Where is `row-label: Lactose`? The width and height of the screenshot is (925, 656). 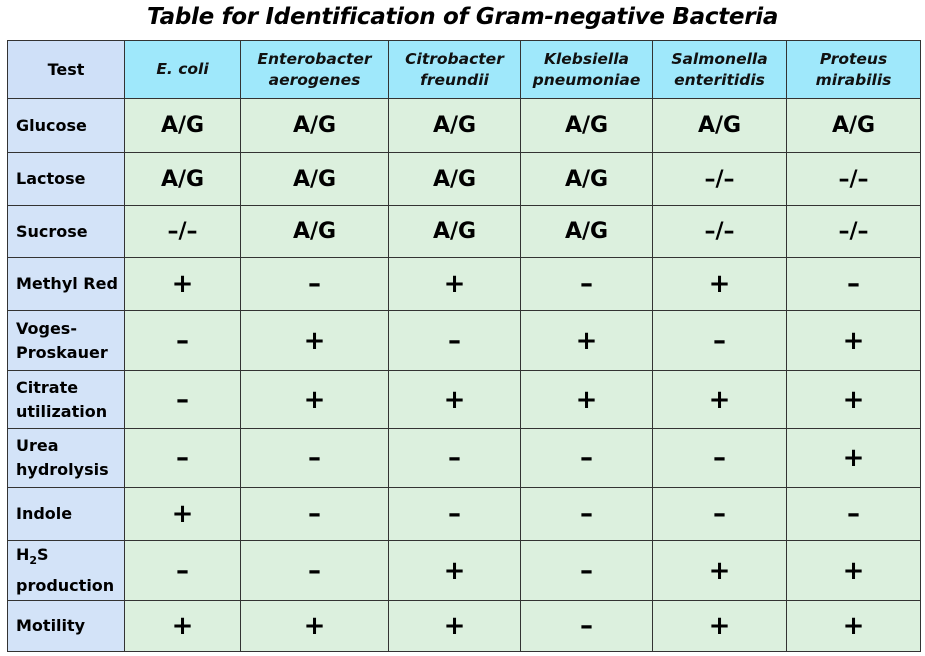
row-label: Lactose is located at coordinates (66, 179).